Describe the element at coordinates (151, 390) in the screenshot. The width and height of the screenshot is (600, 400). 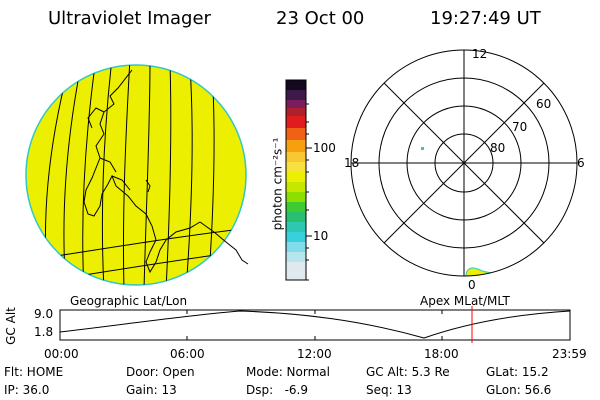
I see `status-gain: Gain: 13` at that location.